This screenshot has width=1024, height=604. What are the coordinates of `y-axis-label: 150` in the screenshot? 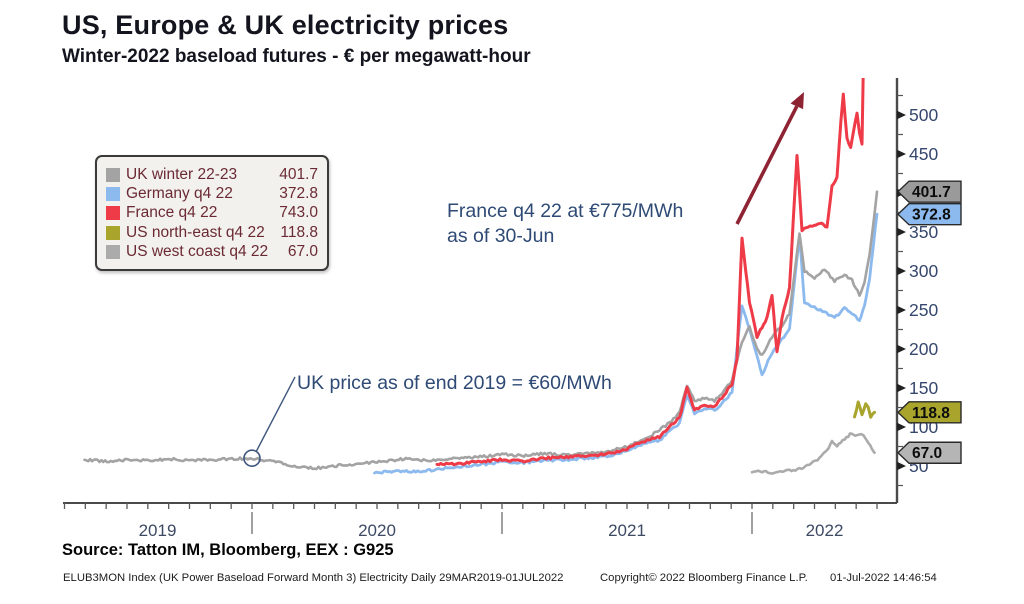 It's located at (923, 388).